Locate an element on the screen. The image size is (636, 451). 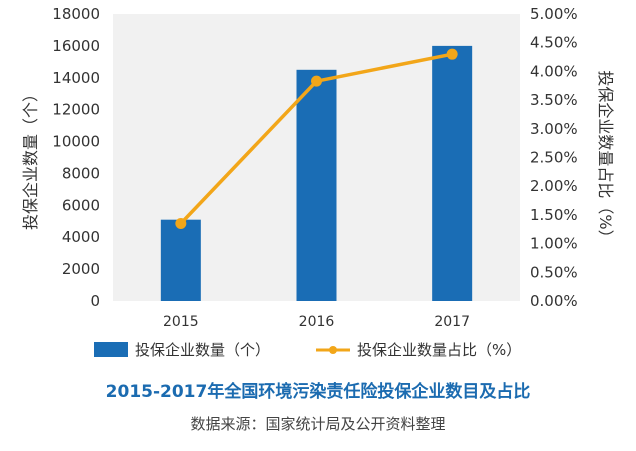
y-left-tick-label: 18000 is located at coordinates (76, 14).